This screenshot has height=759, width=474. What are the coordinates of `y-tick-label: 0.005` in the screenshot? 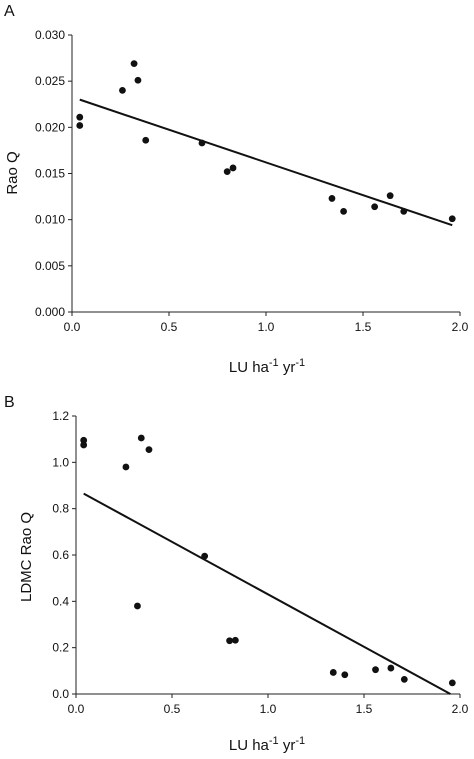 It's located at (50, 266).